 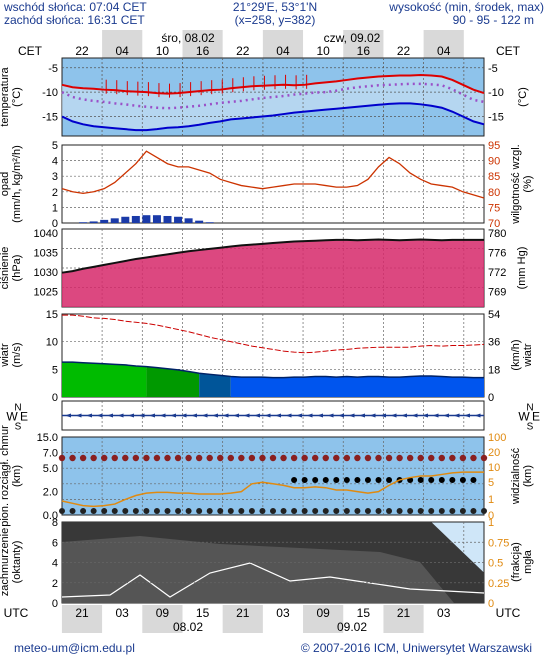 I want to click on y-tick-right: -5, so click(x=493, y=69).